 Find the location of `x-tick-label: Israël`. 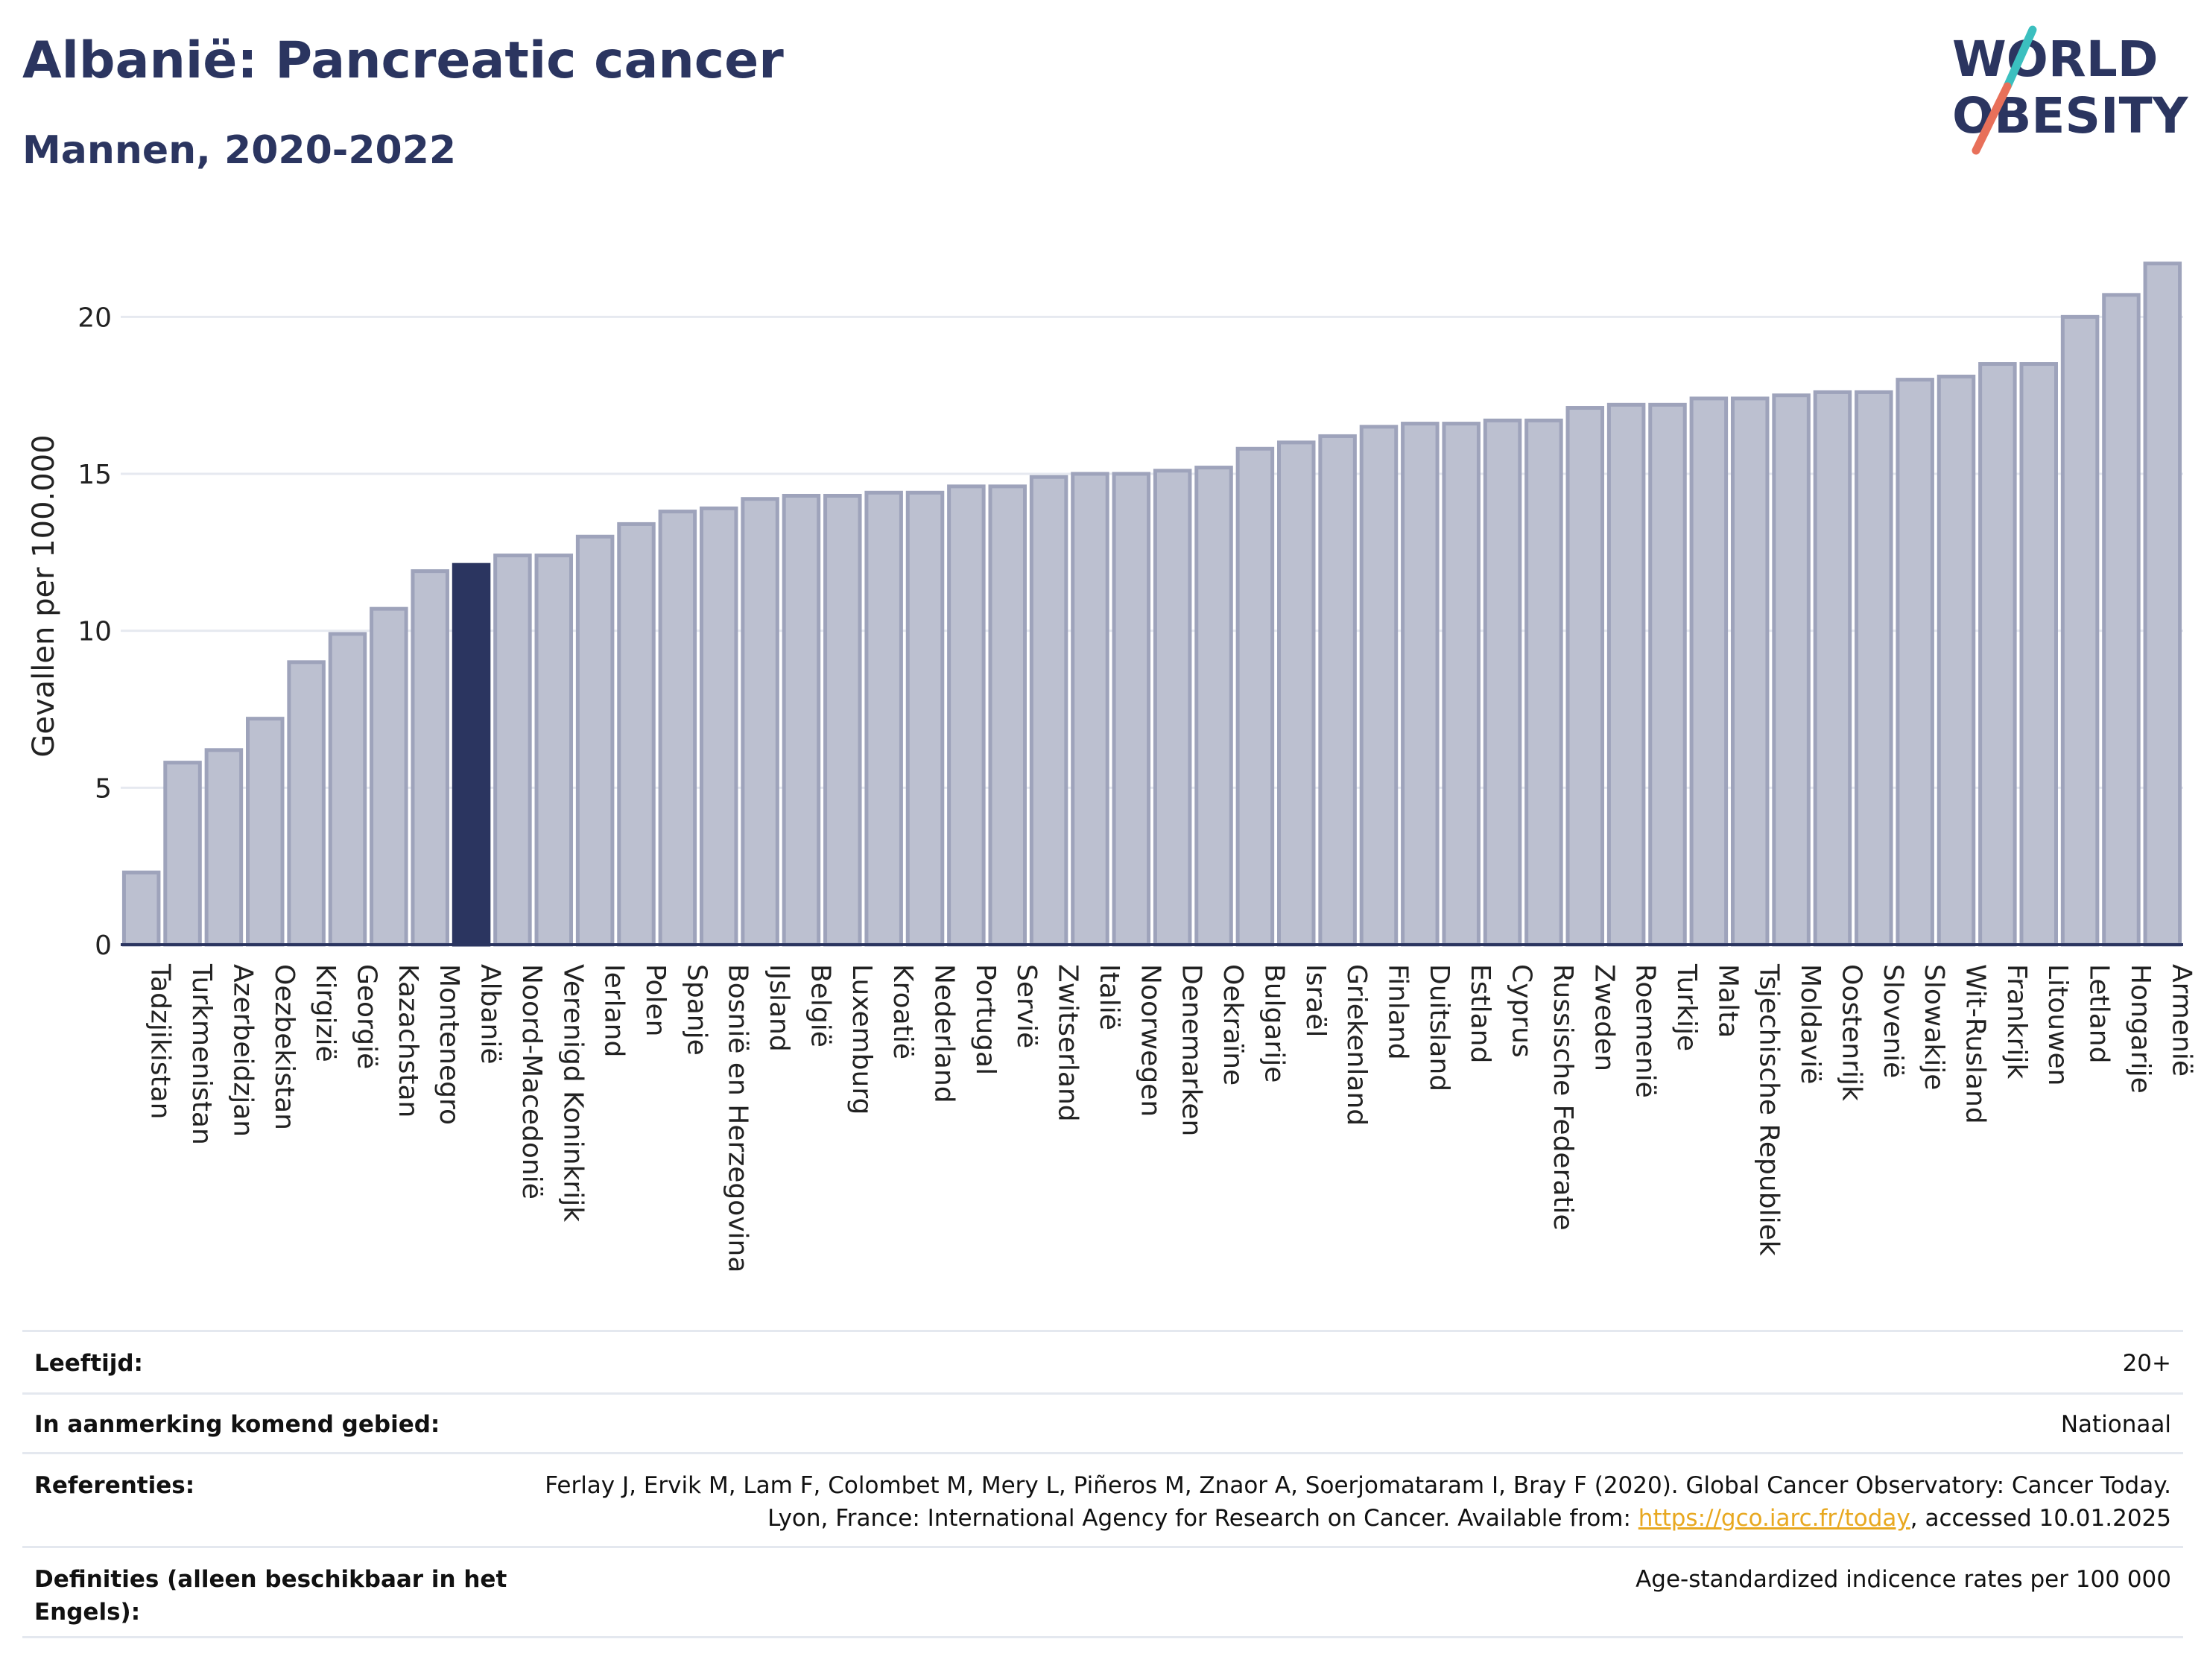

x-tick-label: Israël is located at coordinates (1315, 1000).